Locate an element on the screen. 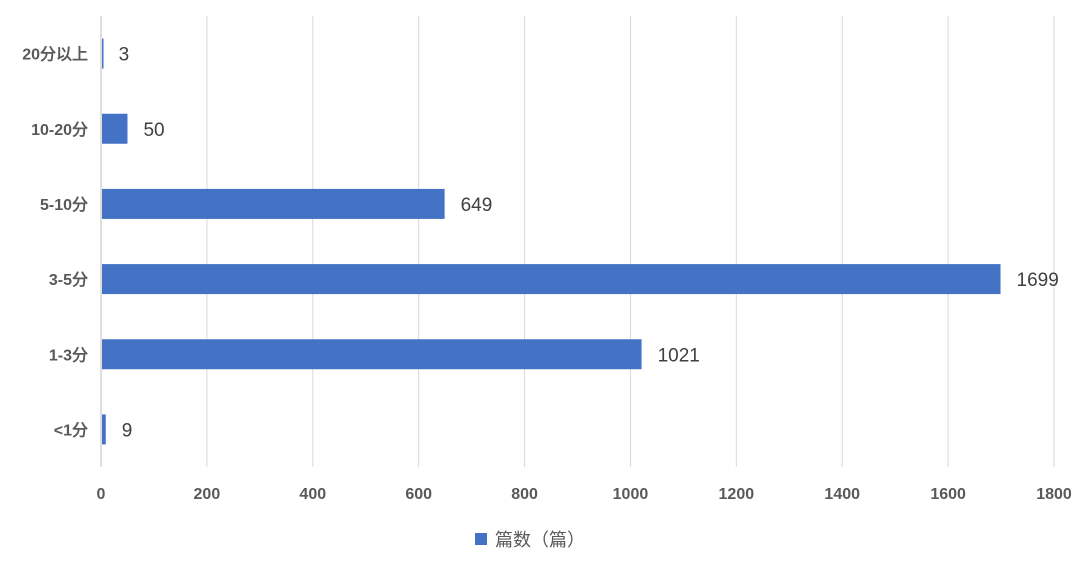 The width and height of the screenshot is (1080, 565). y-axis-labels: <1分 1-3分 3-5分 5-10分 10-20分 20分以上 is located at coordinates (55, 243).